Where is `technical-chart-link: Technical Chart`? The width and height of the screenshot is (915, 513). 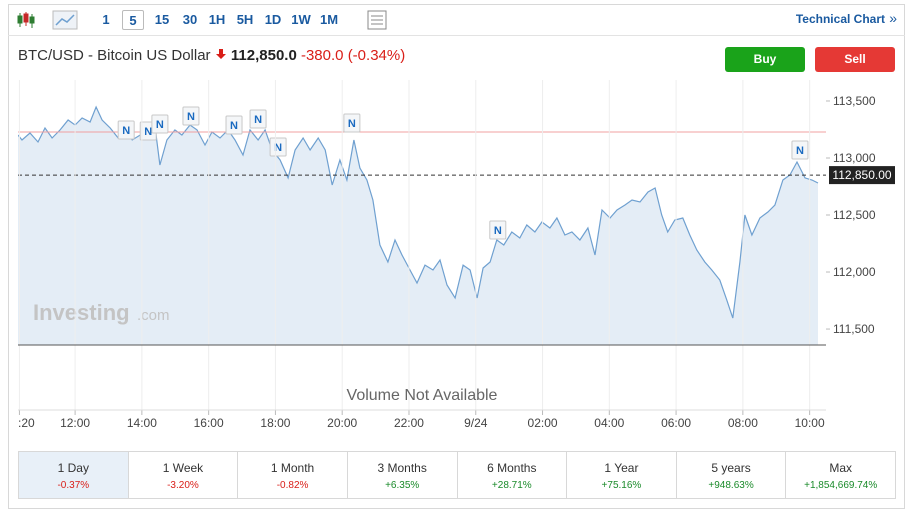
technical-chart-link: Technical Chart is located at coordinates (840, 19).